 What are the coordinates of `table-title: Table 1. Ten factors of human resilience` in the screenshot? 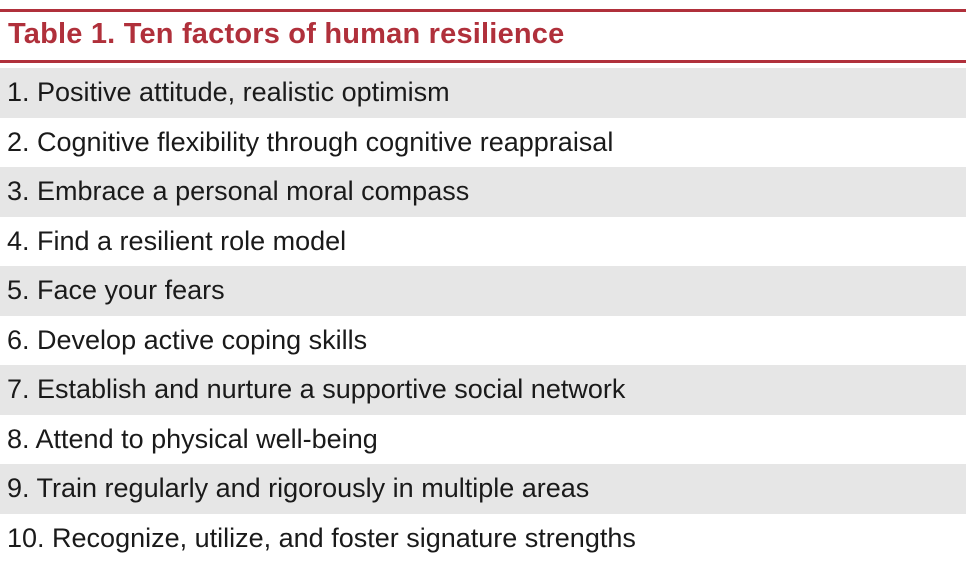 It's located at (286, 34).